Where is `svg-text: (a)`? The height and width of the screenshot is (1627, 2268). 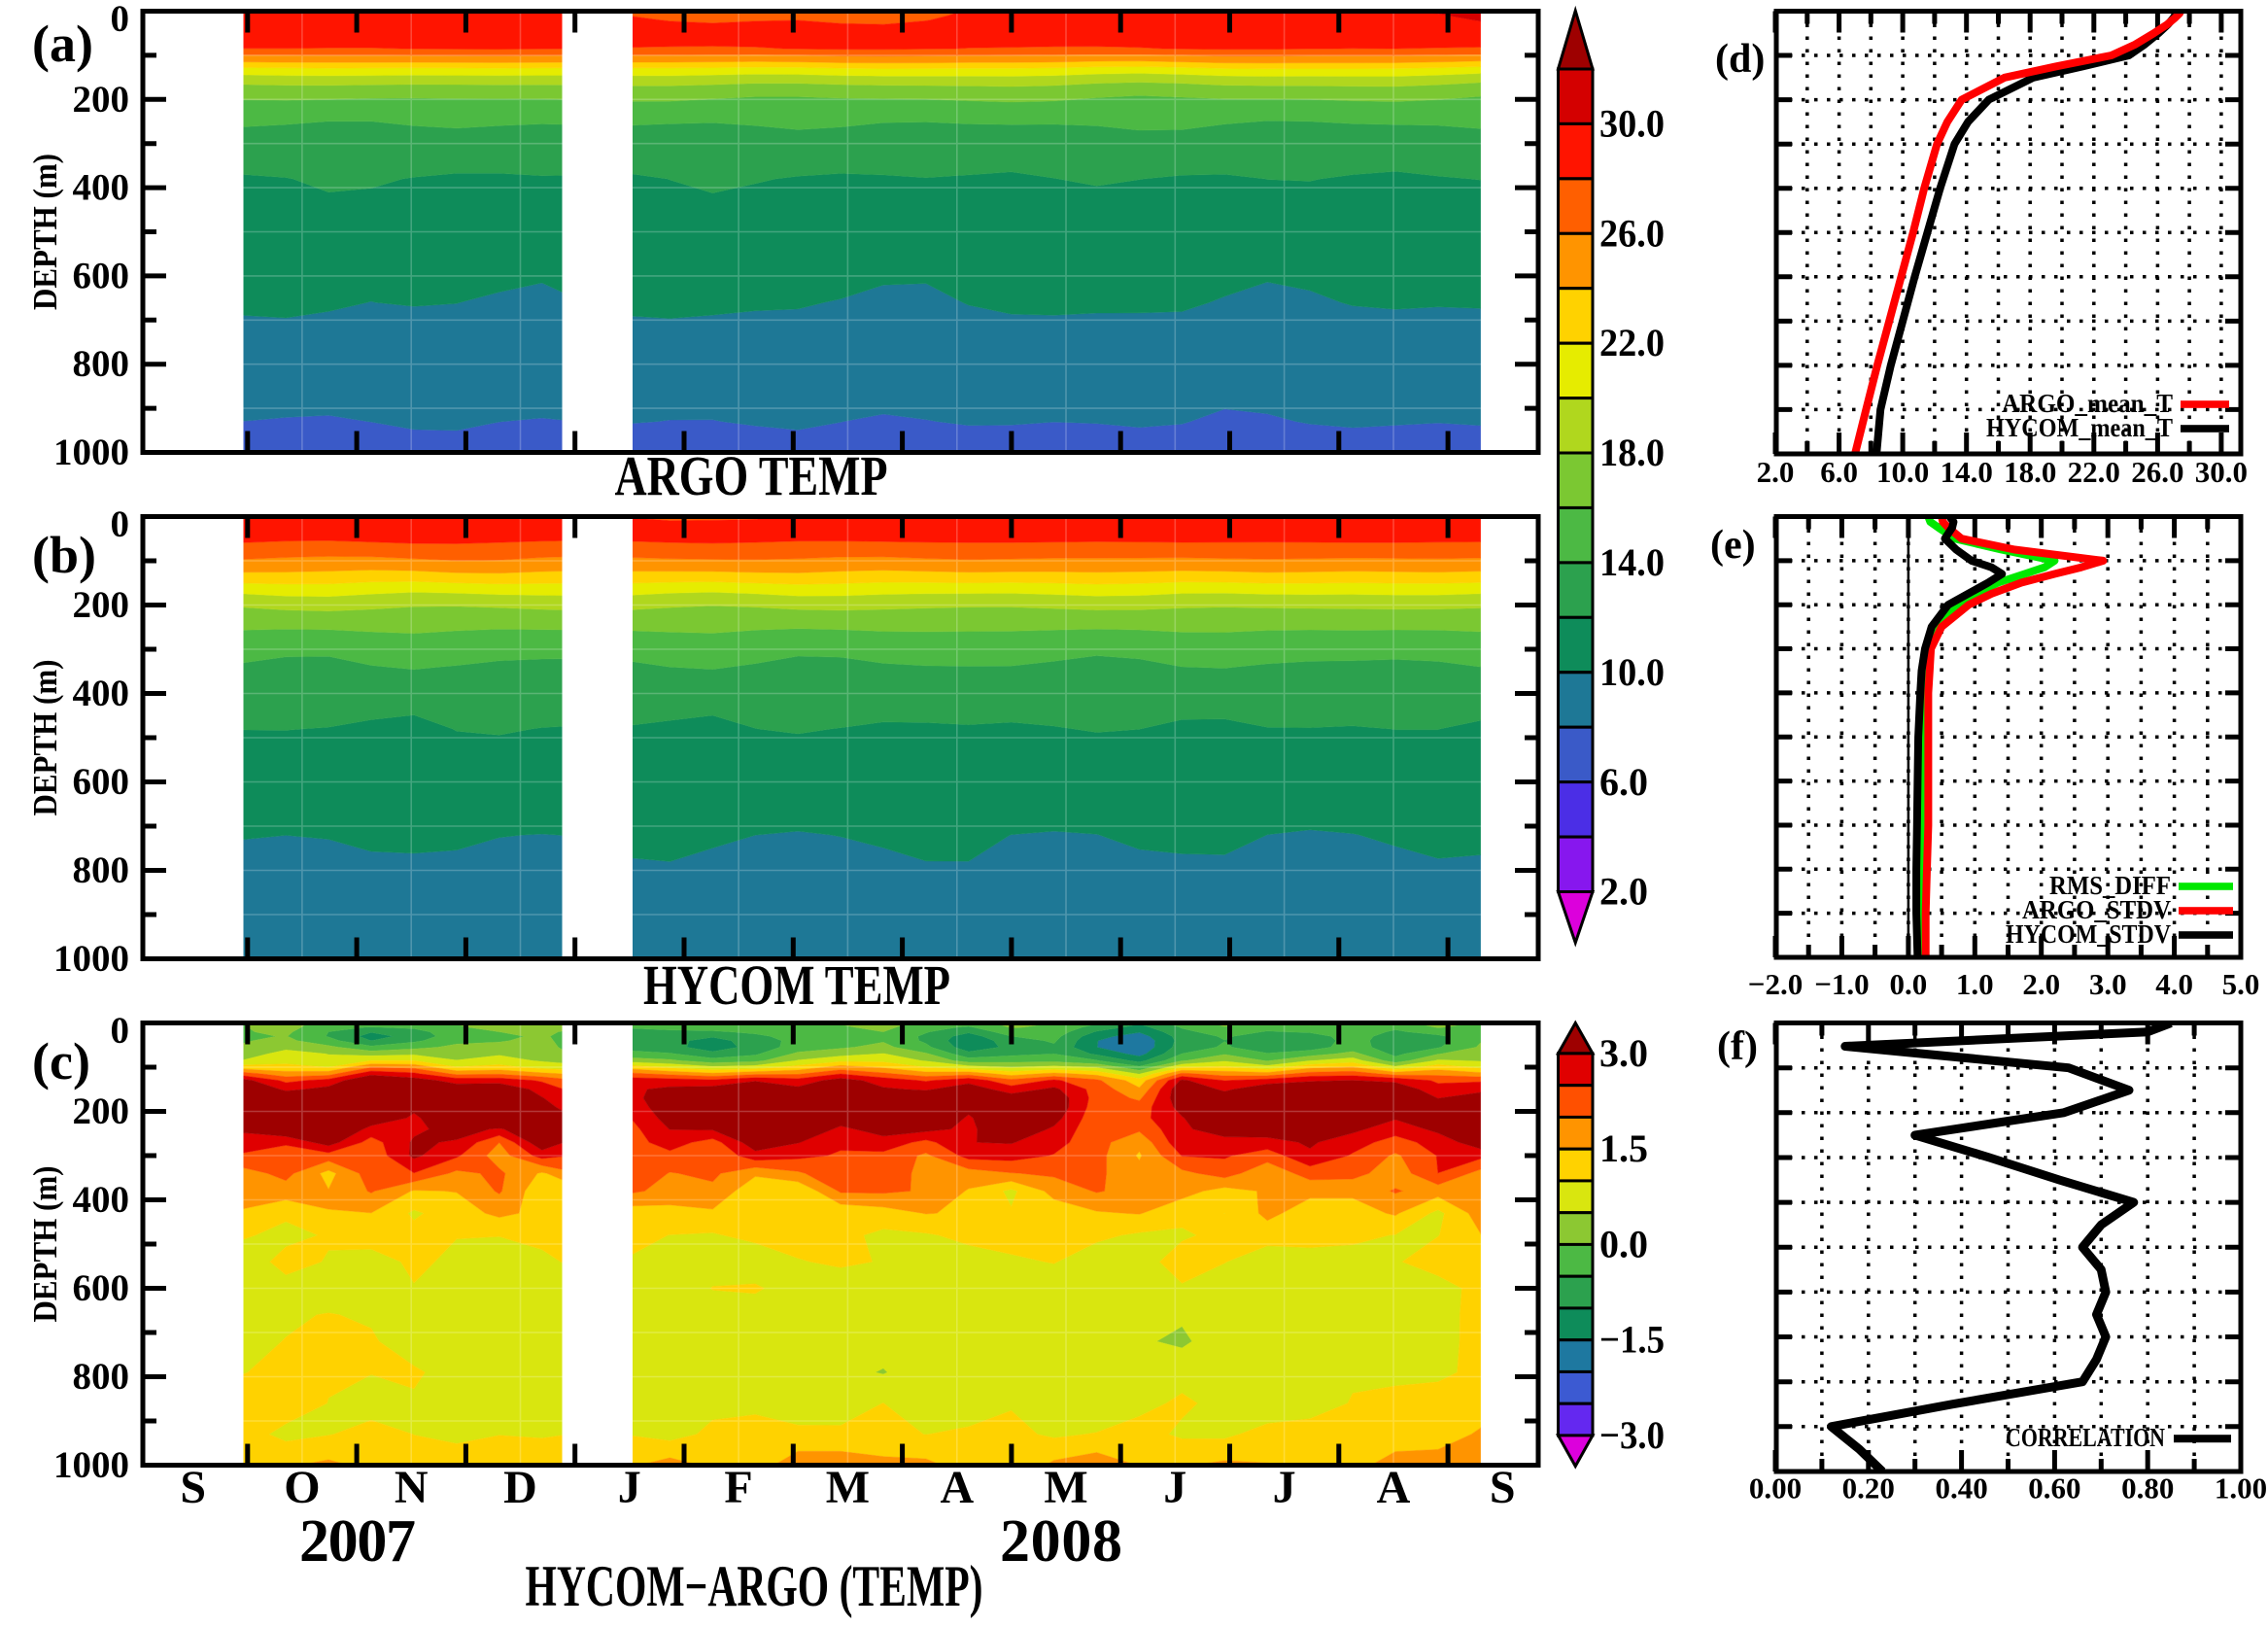 svg-text: (a) is located at coordinates (62, 44).